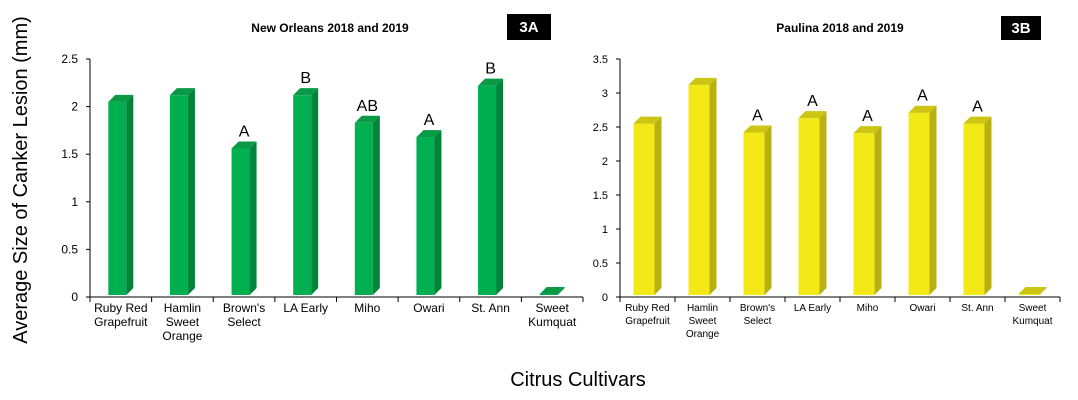 The image size is (1078, 400). I want to click on bar-letter-4: A, so click(812, 101).